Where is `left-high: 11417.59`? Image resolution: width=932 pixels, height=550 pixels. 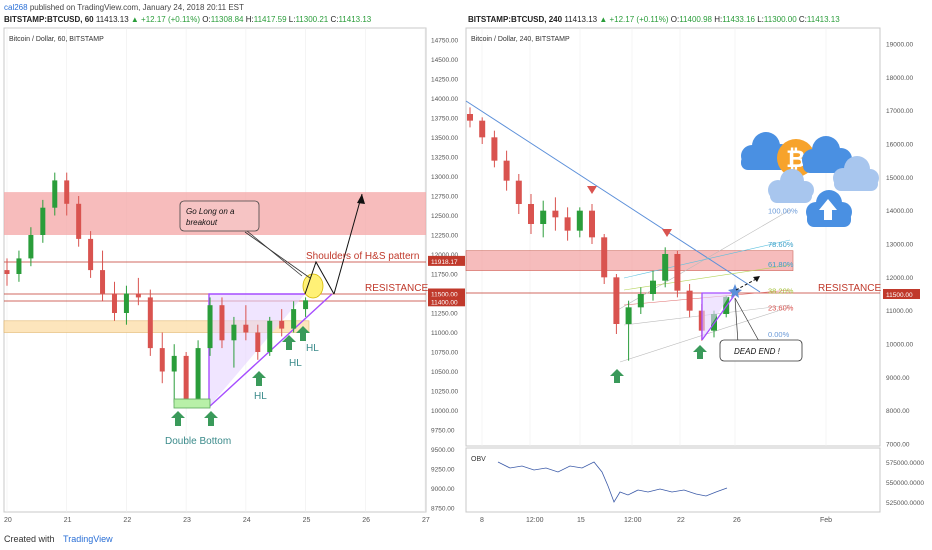 left-high: 11417.59 is located at coordinates (270, 19).